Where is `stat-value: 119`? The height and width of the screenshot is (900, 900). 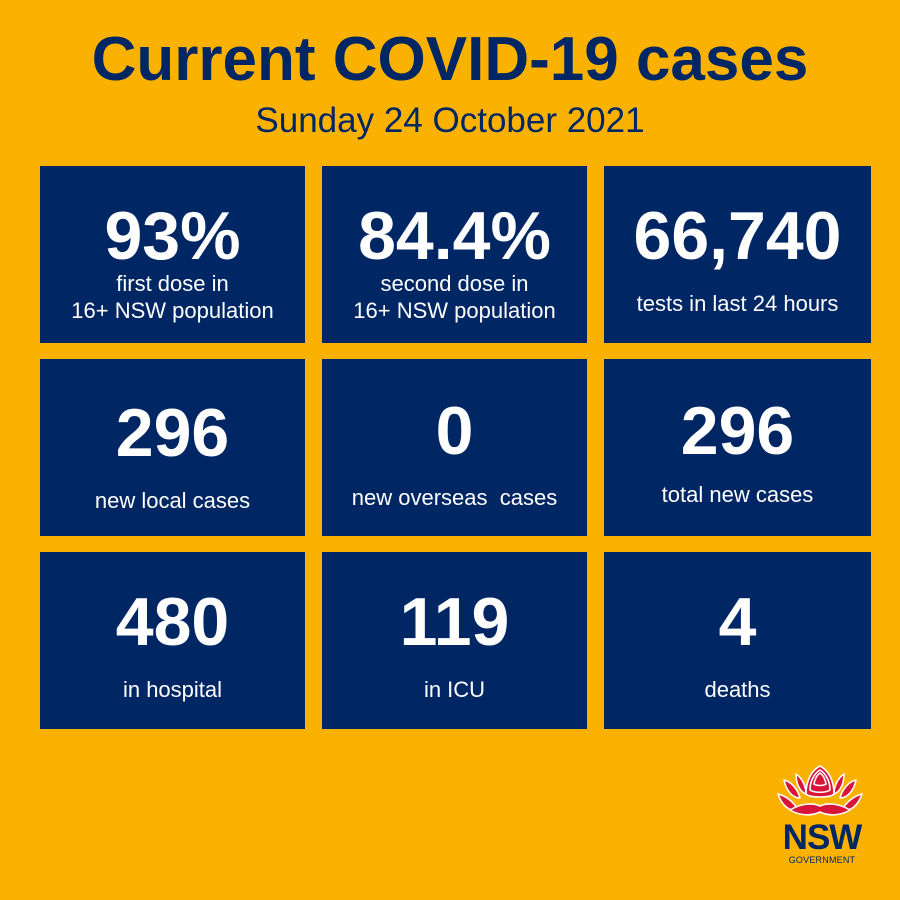
stat-value: 119 is located at coordinates (454, 622).